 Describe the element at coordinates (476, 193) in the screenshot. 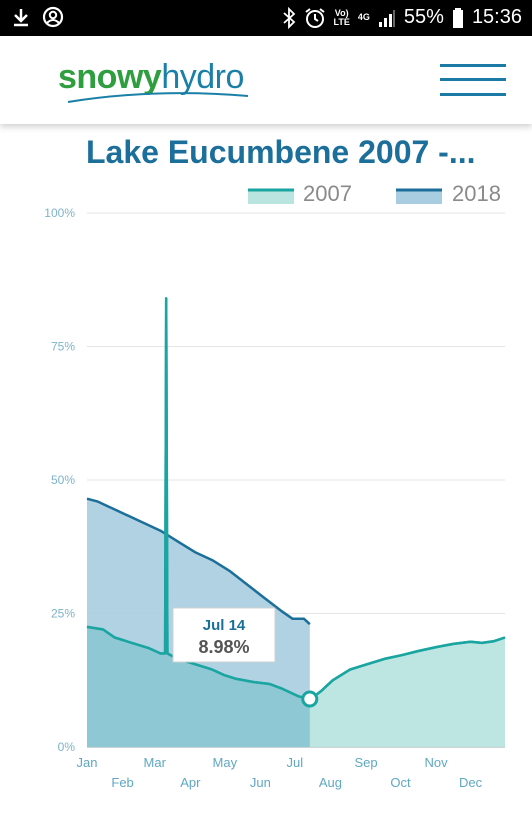

I see `legend-label-2018: 2018` at that location.